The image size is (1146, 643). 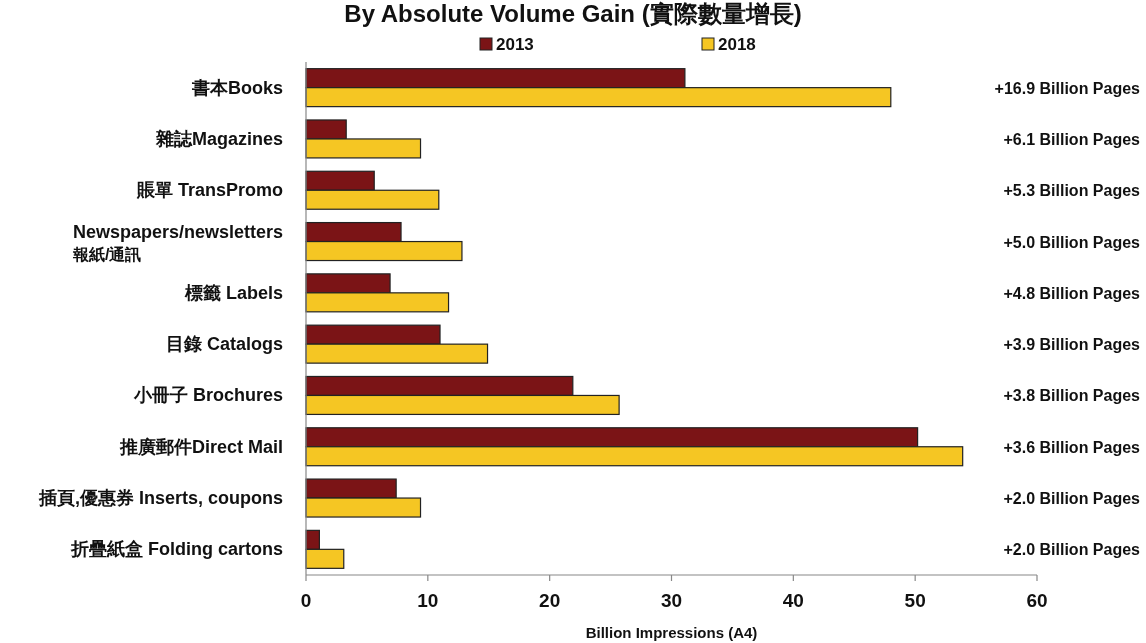 What do you see at coordinates (177, 242) in the screenshot?
I see `y-tick-label: Newspapers/newsletters 報紙/通訊` at bounding box center [177, 242].